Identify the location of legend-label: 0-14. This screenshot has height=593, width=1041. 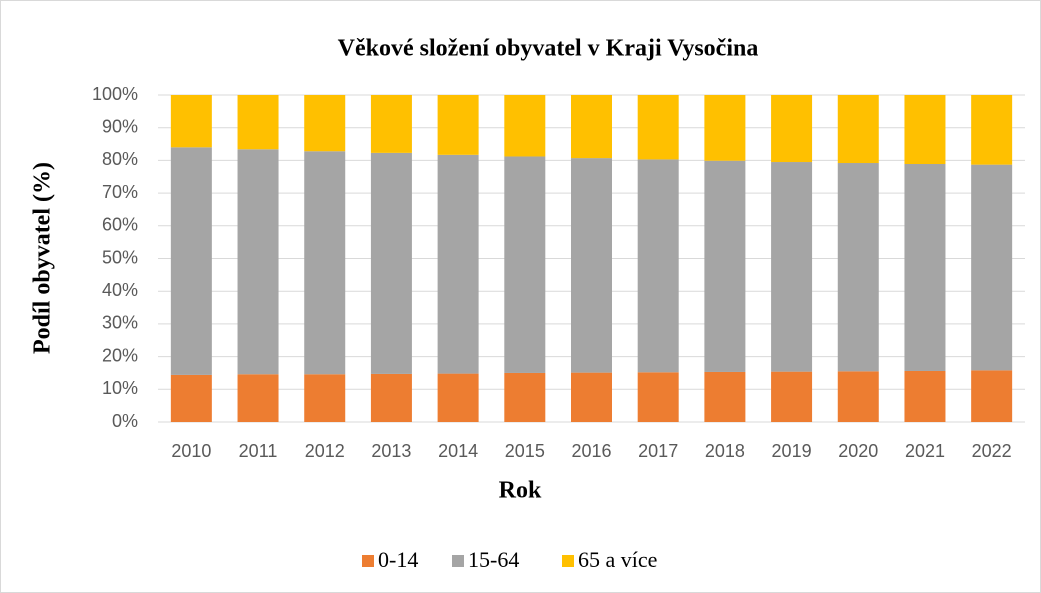
(398, 559).